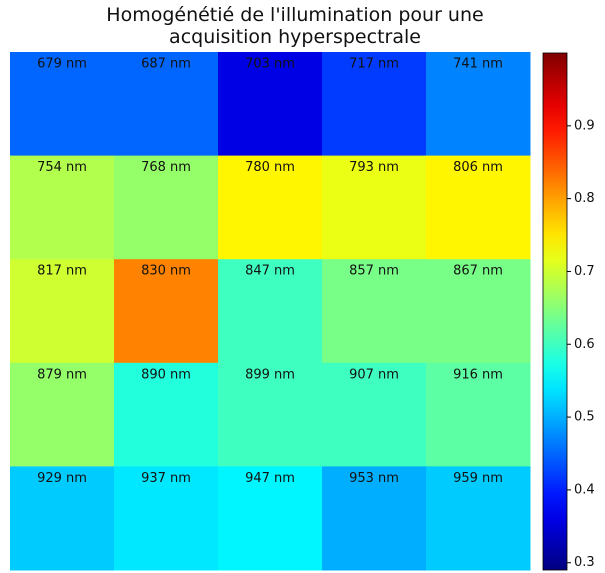 The height and width of the screenshot is (573, 605). Describe the element at coordinates (478, 64) in the screenshot. I see `tile-label: 741 nm` at that location.